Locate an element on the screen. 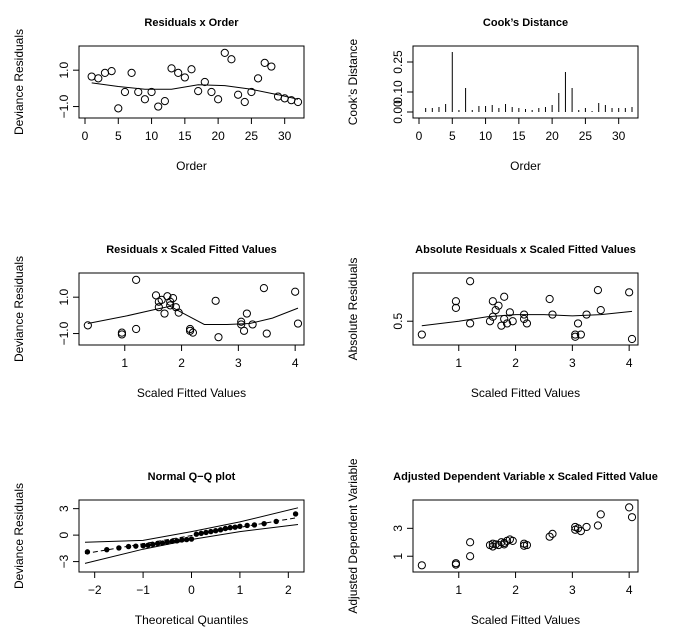  y-tick-label: 0.00 is located at coordinates (398, 112).